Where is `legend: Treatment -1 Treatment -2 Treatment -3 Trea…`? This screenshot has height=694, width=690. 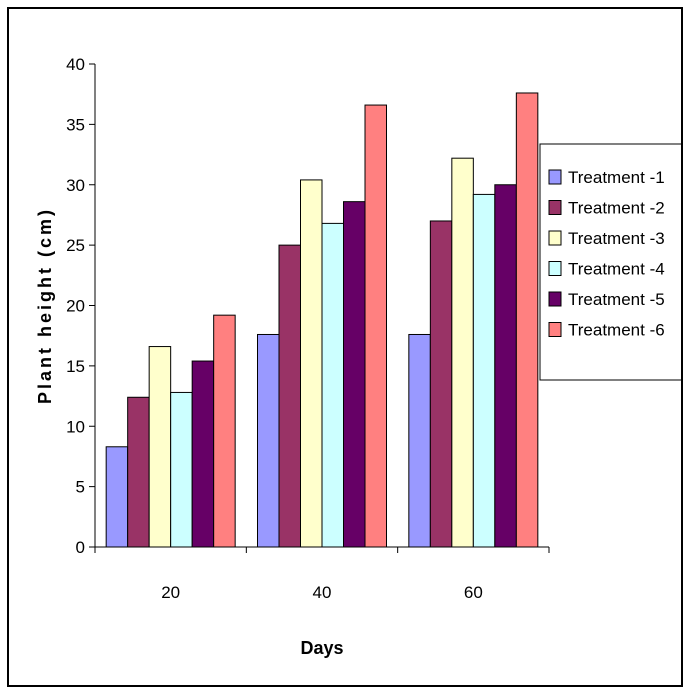 legend: Treatment -1 Treatment -2 Treatment -3 Trea… is located at coordinates (610, 262).